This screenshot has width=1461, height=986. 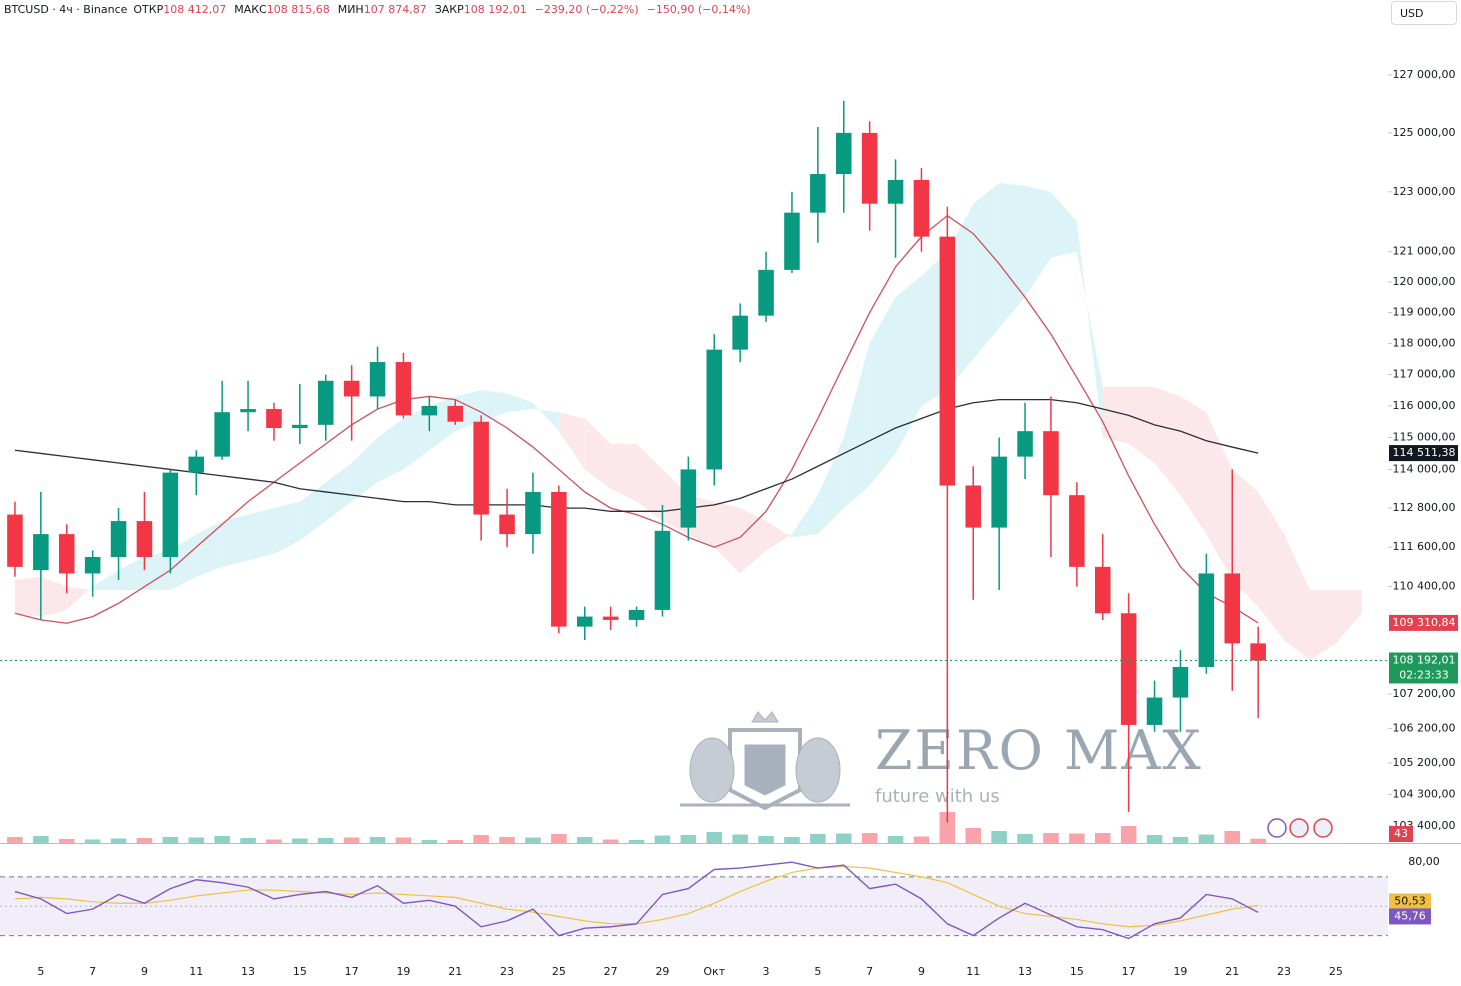 I want to click on rsi-label: 45,76, so click(x=1410, y=915).